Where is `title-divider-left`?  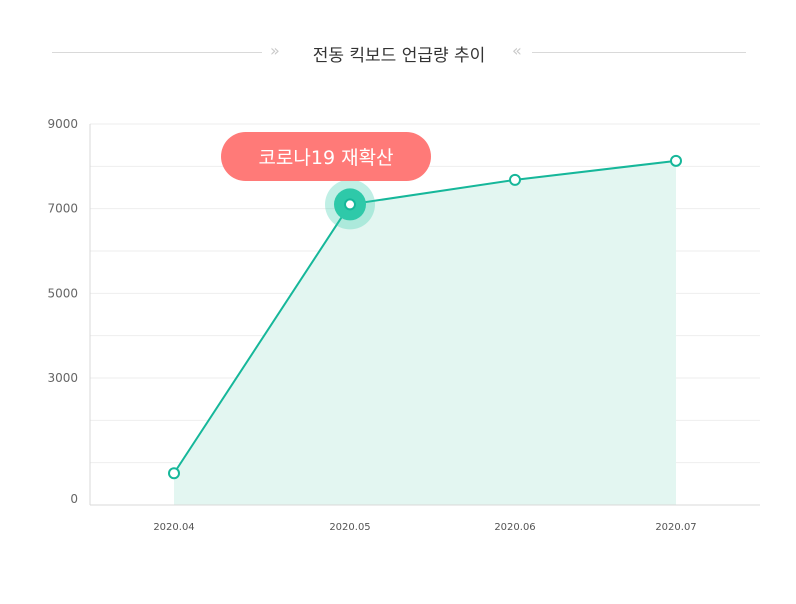 title-divider-left is located at coordinates (157, 52).